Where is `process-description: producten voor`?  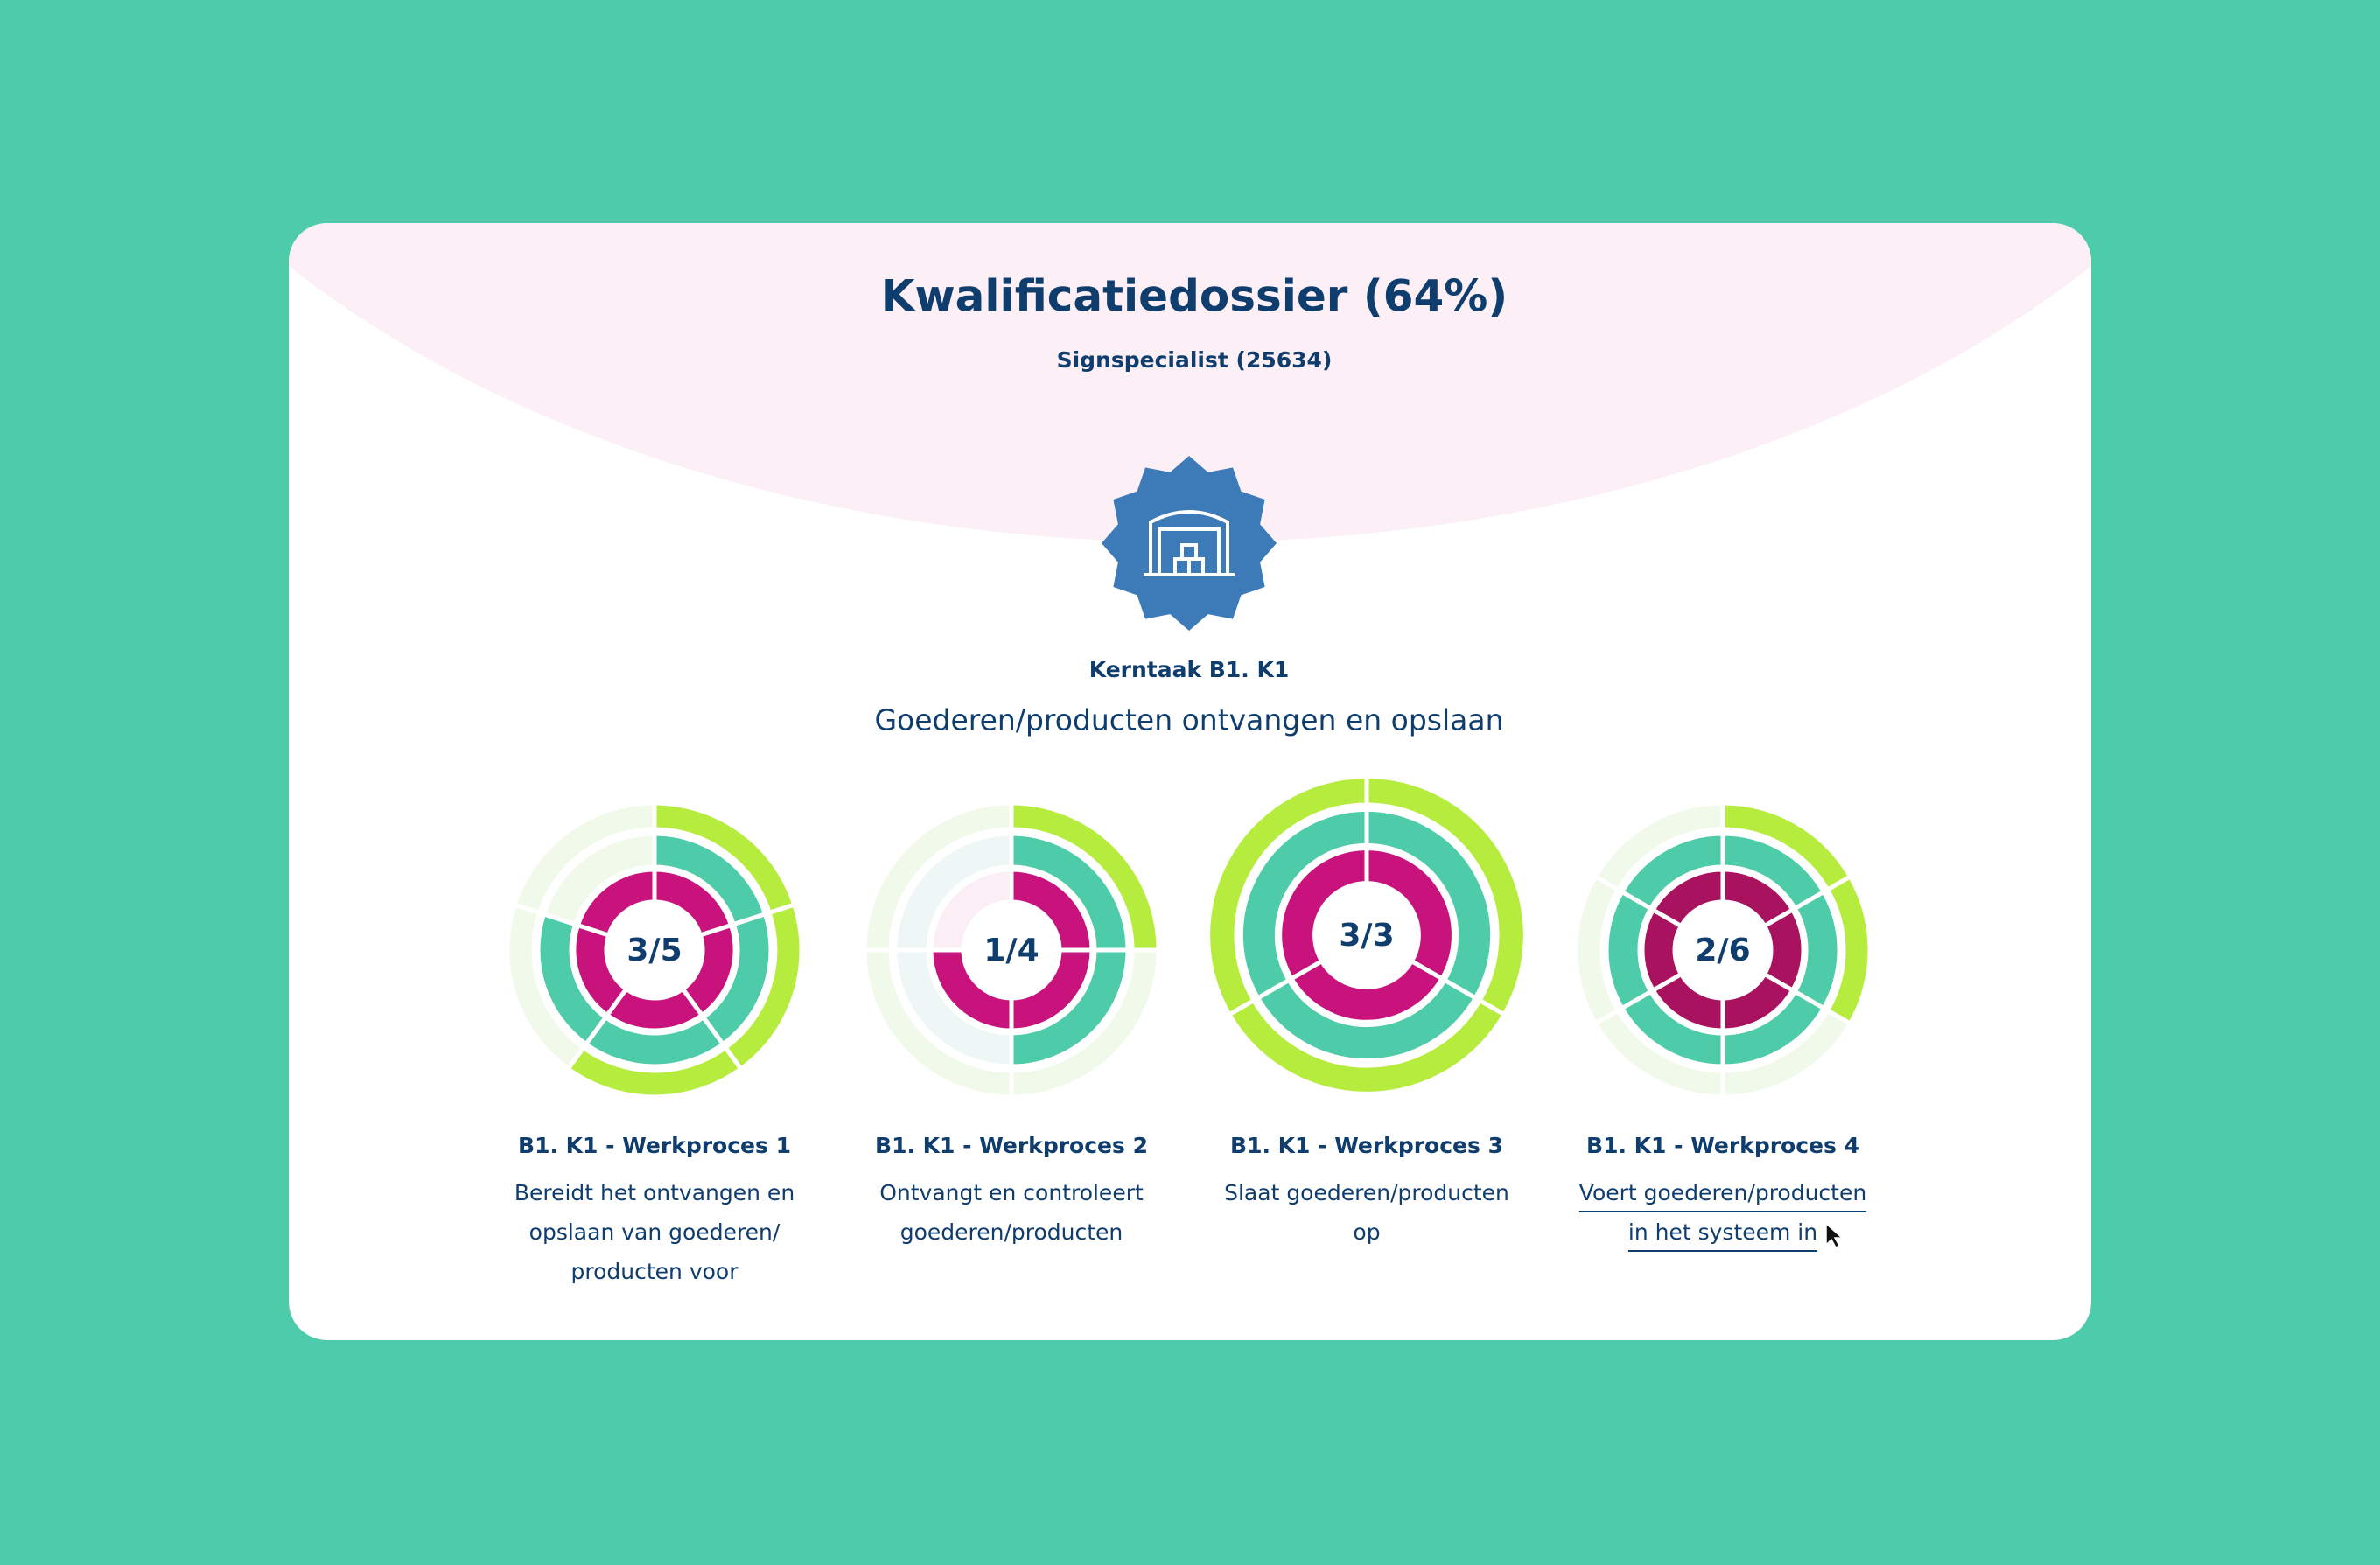 process-description: producten voor is located at coordinates (655, 1271).